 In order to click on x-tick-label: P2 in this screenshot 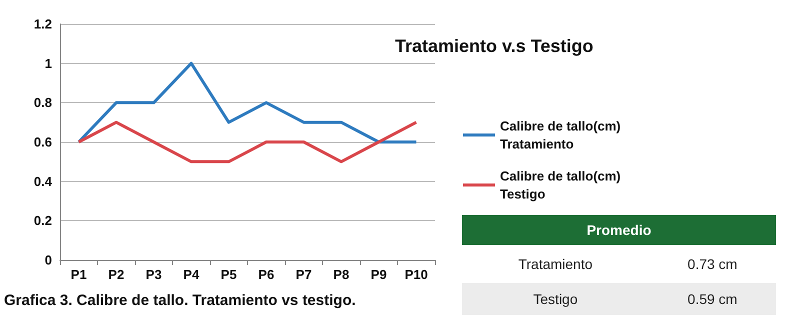, I will do `click(116, 274)`.